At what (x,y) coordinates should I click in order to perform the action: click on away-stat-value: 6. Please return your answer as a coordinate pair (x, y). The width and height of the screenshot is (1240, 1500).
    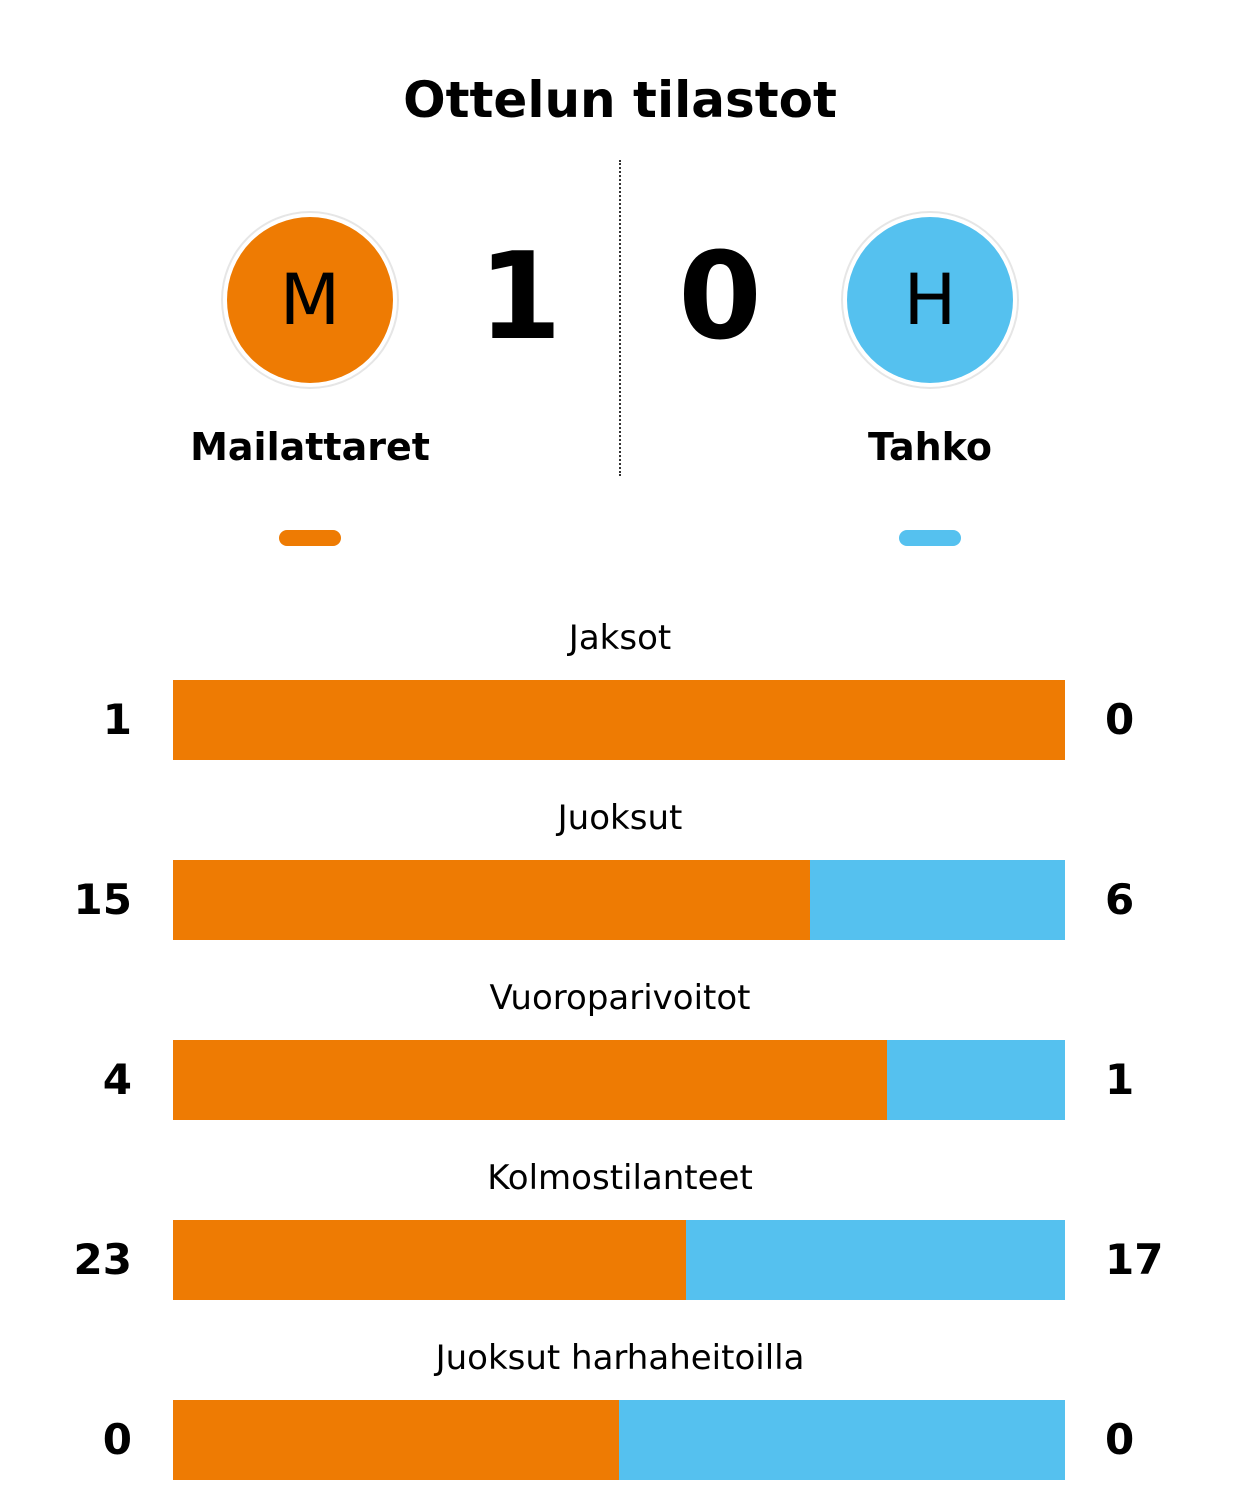
    Looking at the image, I should click on (1120, 899).